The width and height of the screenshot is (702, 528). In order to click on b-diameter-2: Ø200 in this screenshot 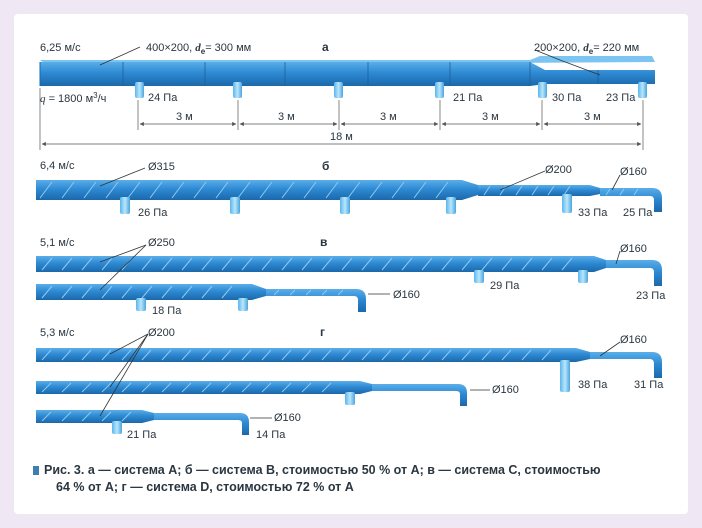, I will do `click(558, 170)`.